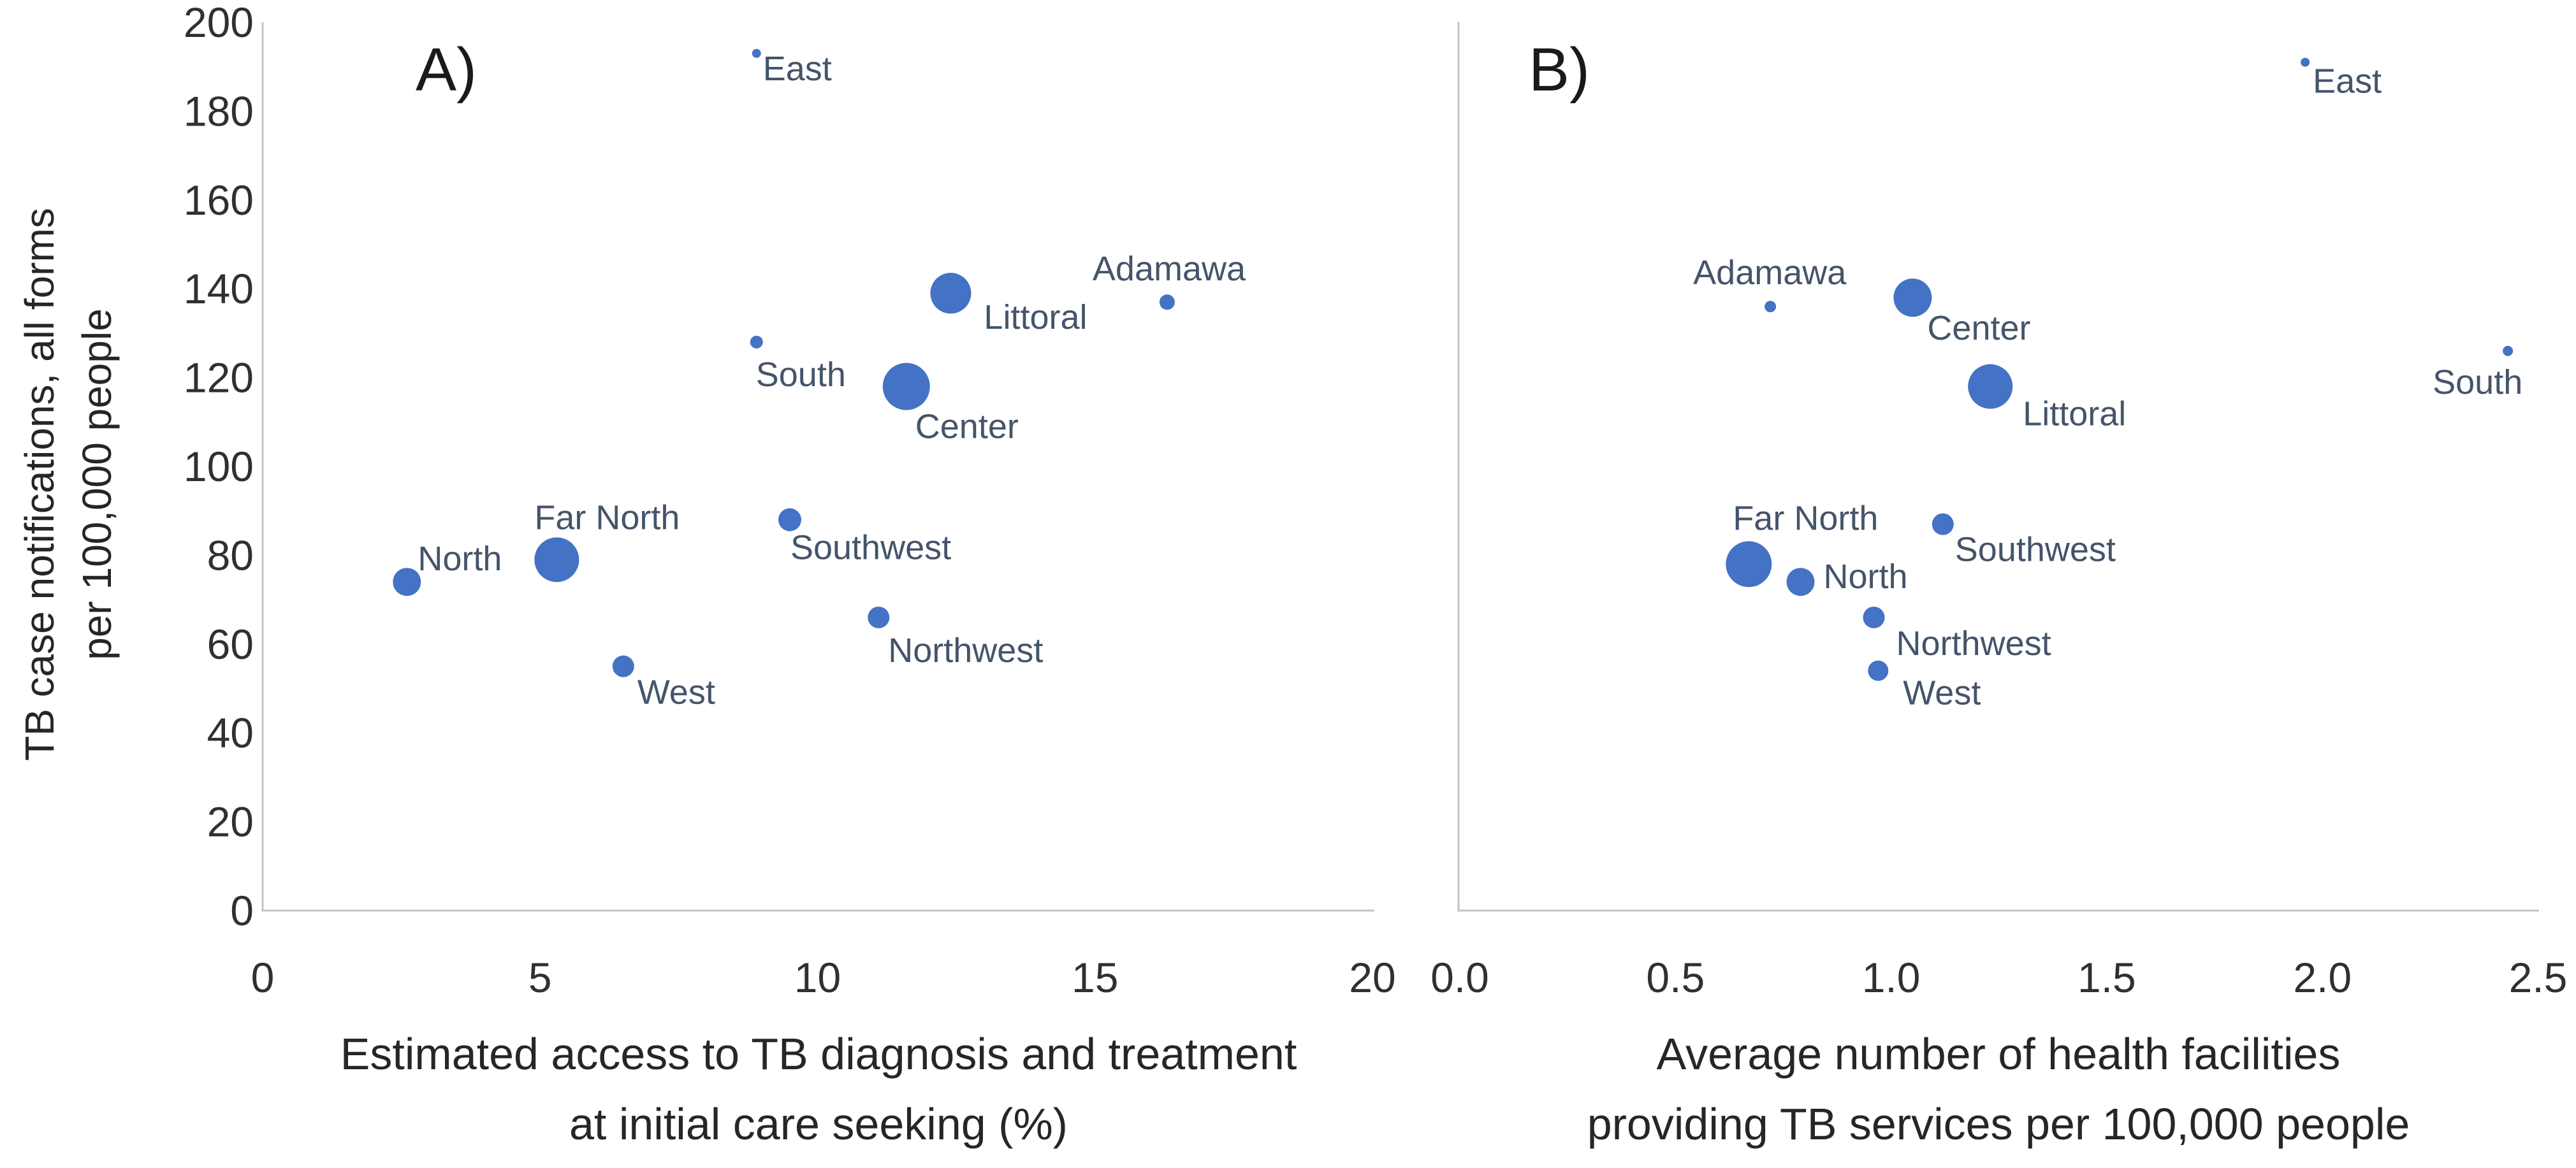  I want to click on panel-a-x-tick-0: 0, so click(263, 977).